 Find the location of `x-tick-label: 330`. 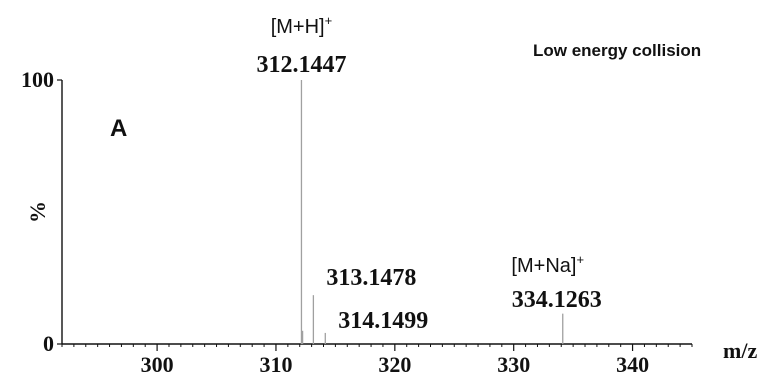

x-tick-label: 330 is located at coordinates (513, 364).